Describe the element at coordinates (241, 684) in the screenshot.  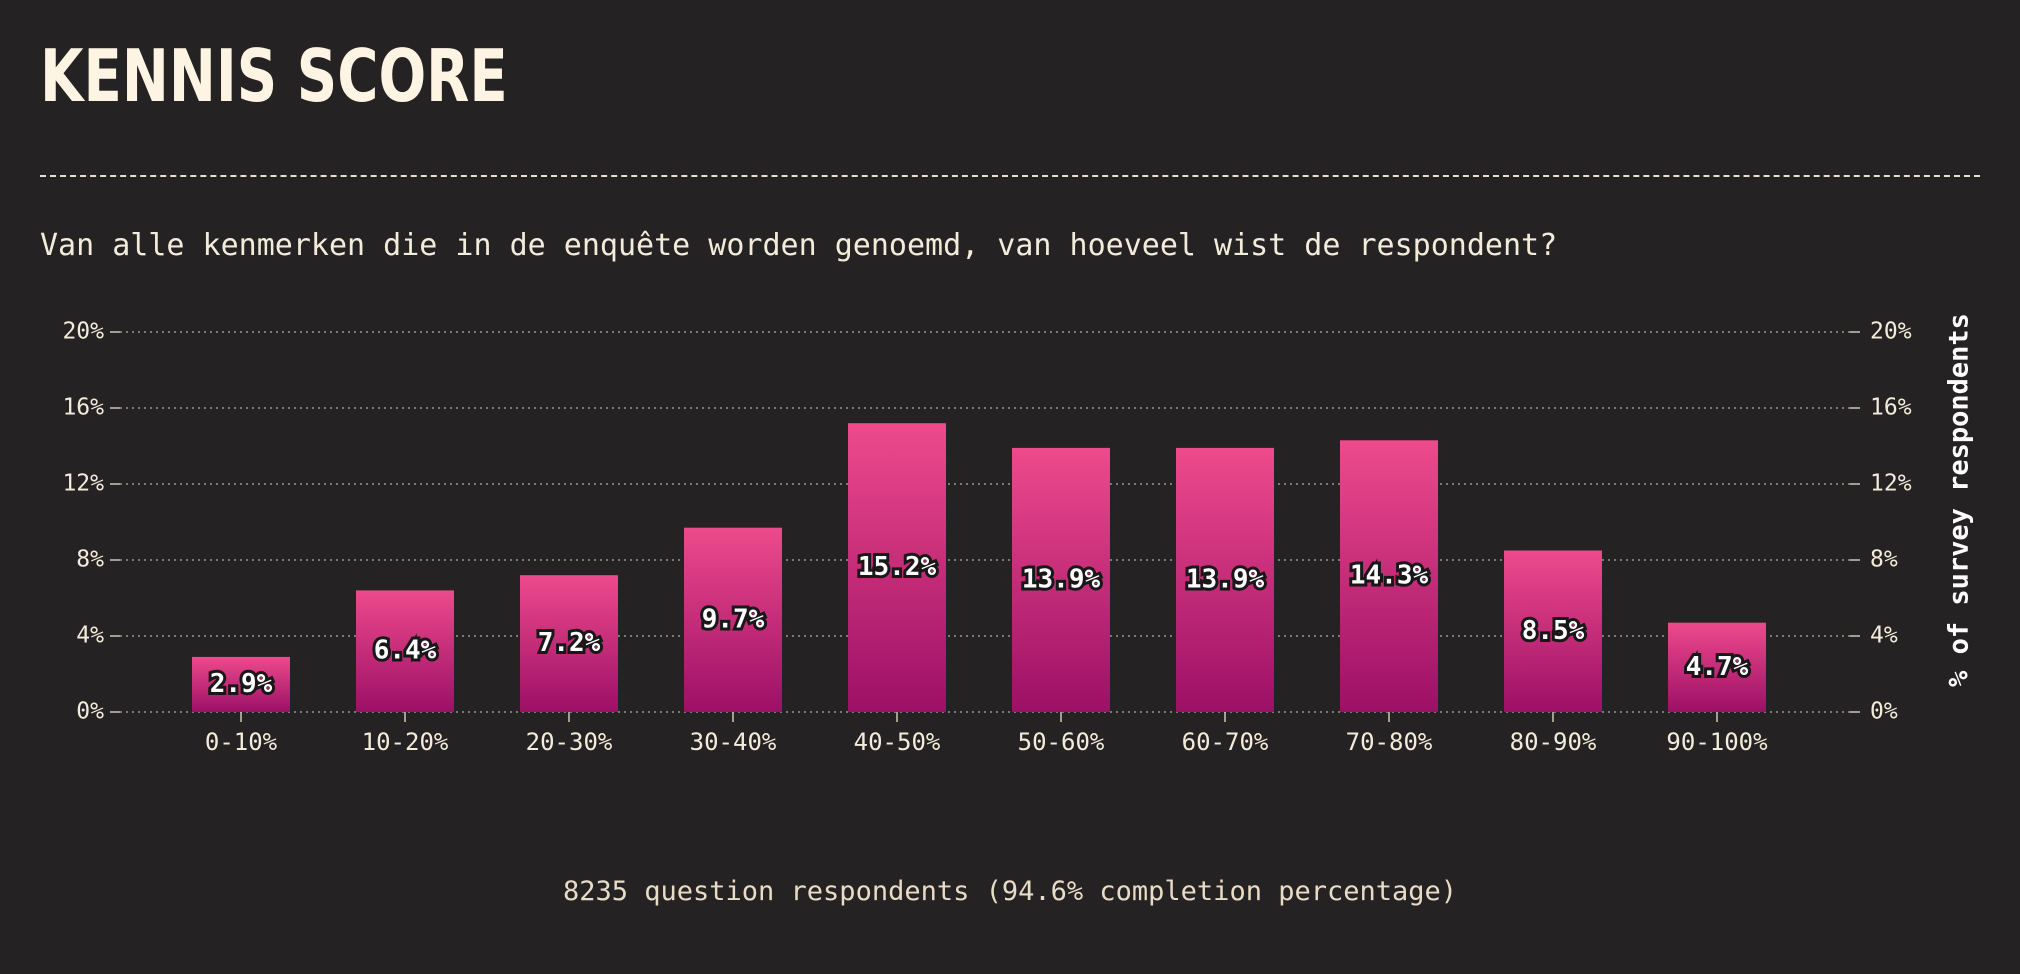
I see `bar-value-label: 2.9%` at that location.